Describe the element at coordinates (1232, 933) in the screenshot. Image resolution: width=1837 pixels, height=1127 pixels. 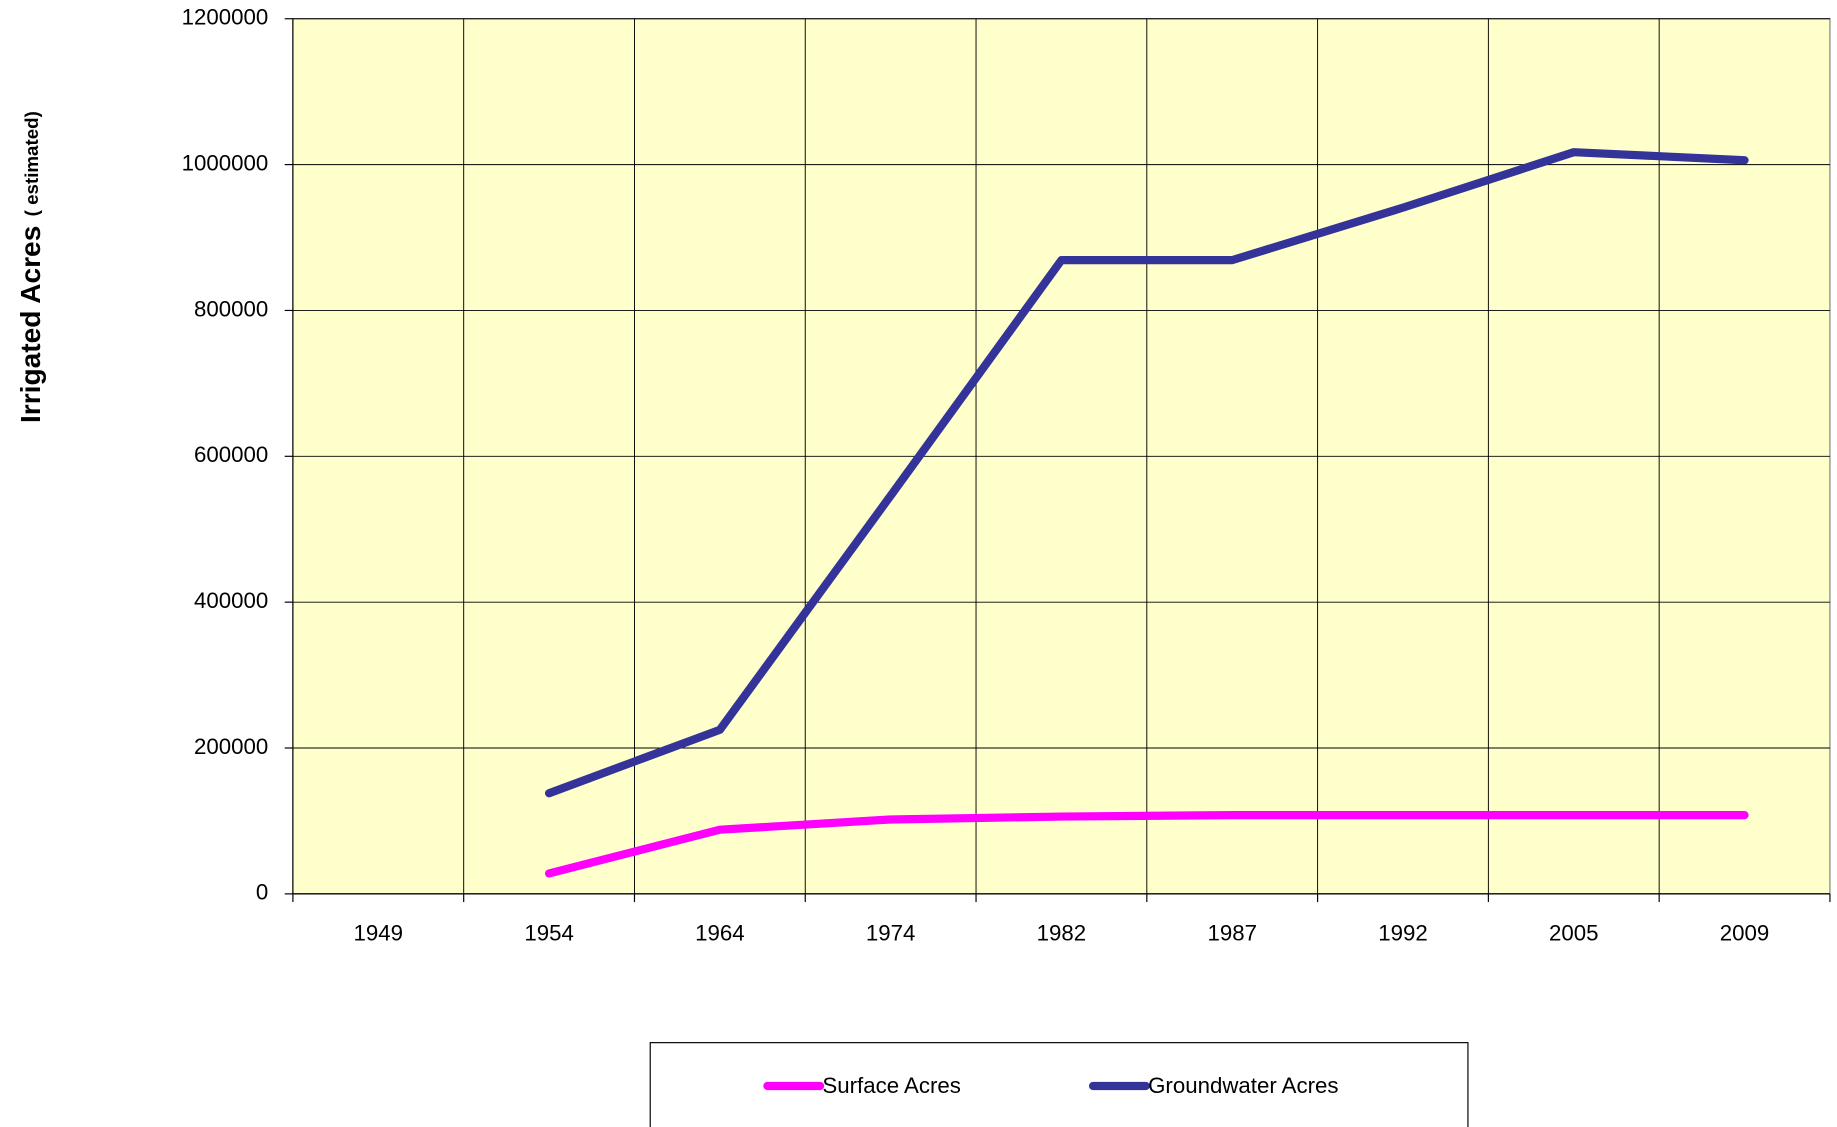
I see `x-tick-label: 1987` at that location.